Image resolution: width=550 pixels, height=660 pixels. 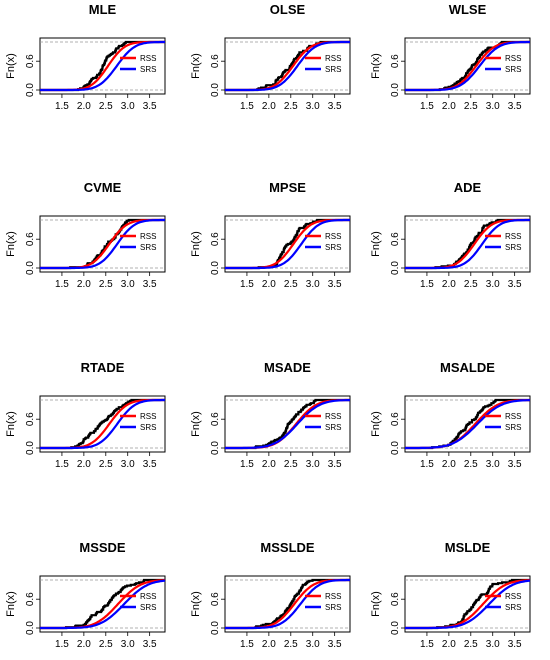 What do you see at coordinates (102, 547) in the screenshot?
I see `panel-title: MSSDE` at bounding box center [102, 547].